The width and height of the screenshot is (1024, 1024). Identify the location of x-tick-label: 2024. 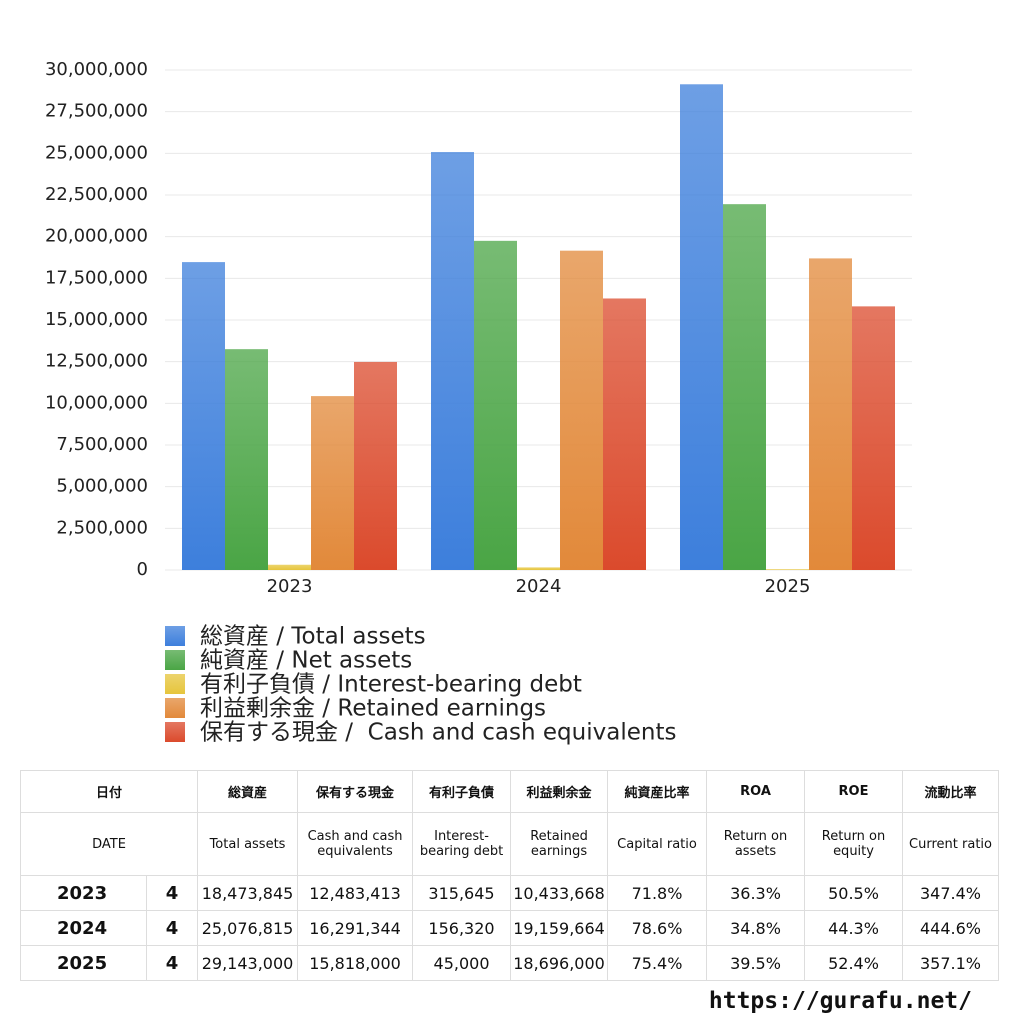
(539, 586).